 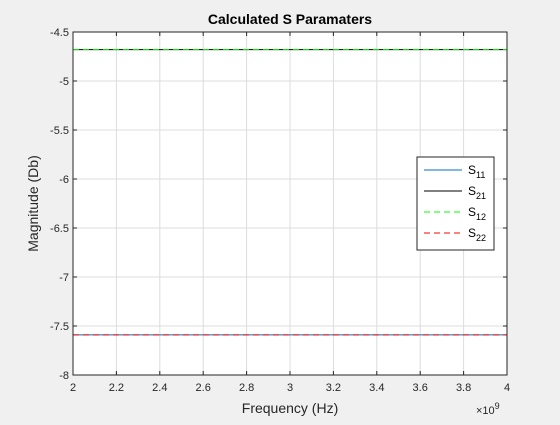 What do you see at coordinates (64, 82) in the screenshot?
I see `y-tick-label: -5` at bounding box center [64, 82].